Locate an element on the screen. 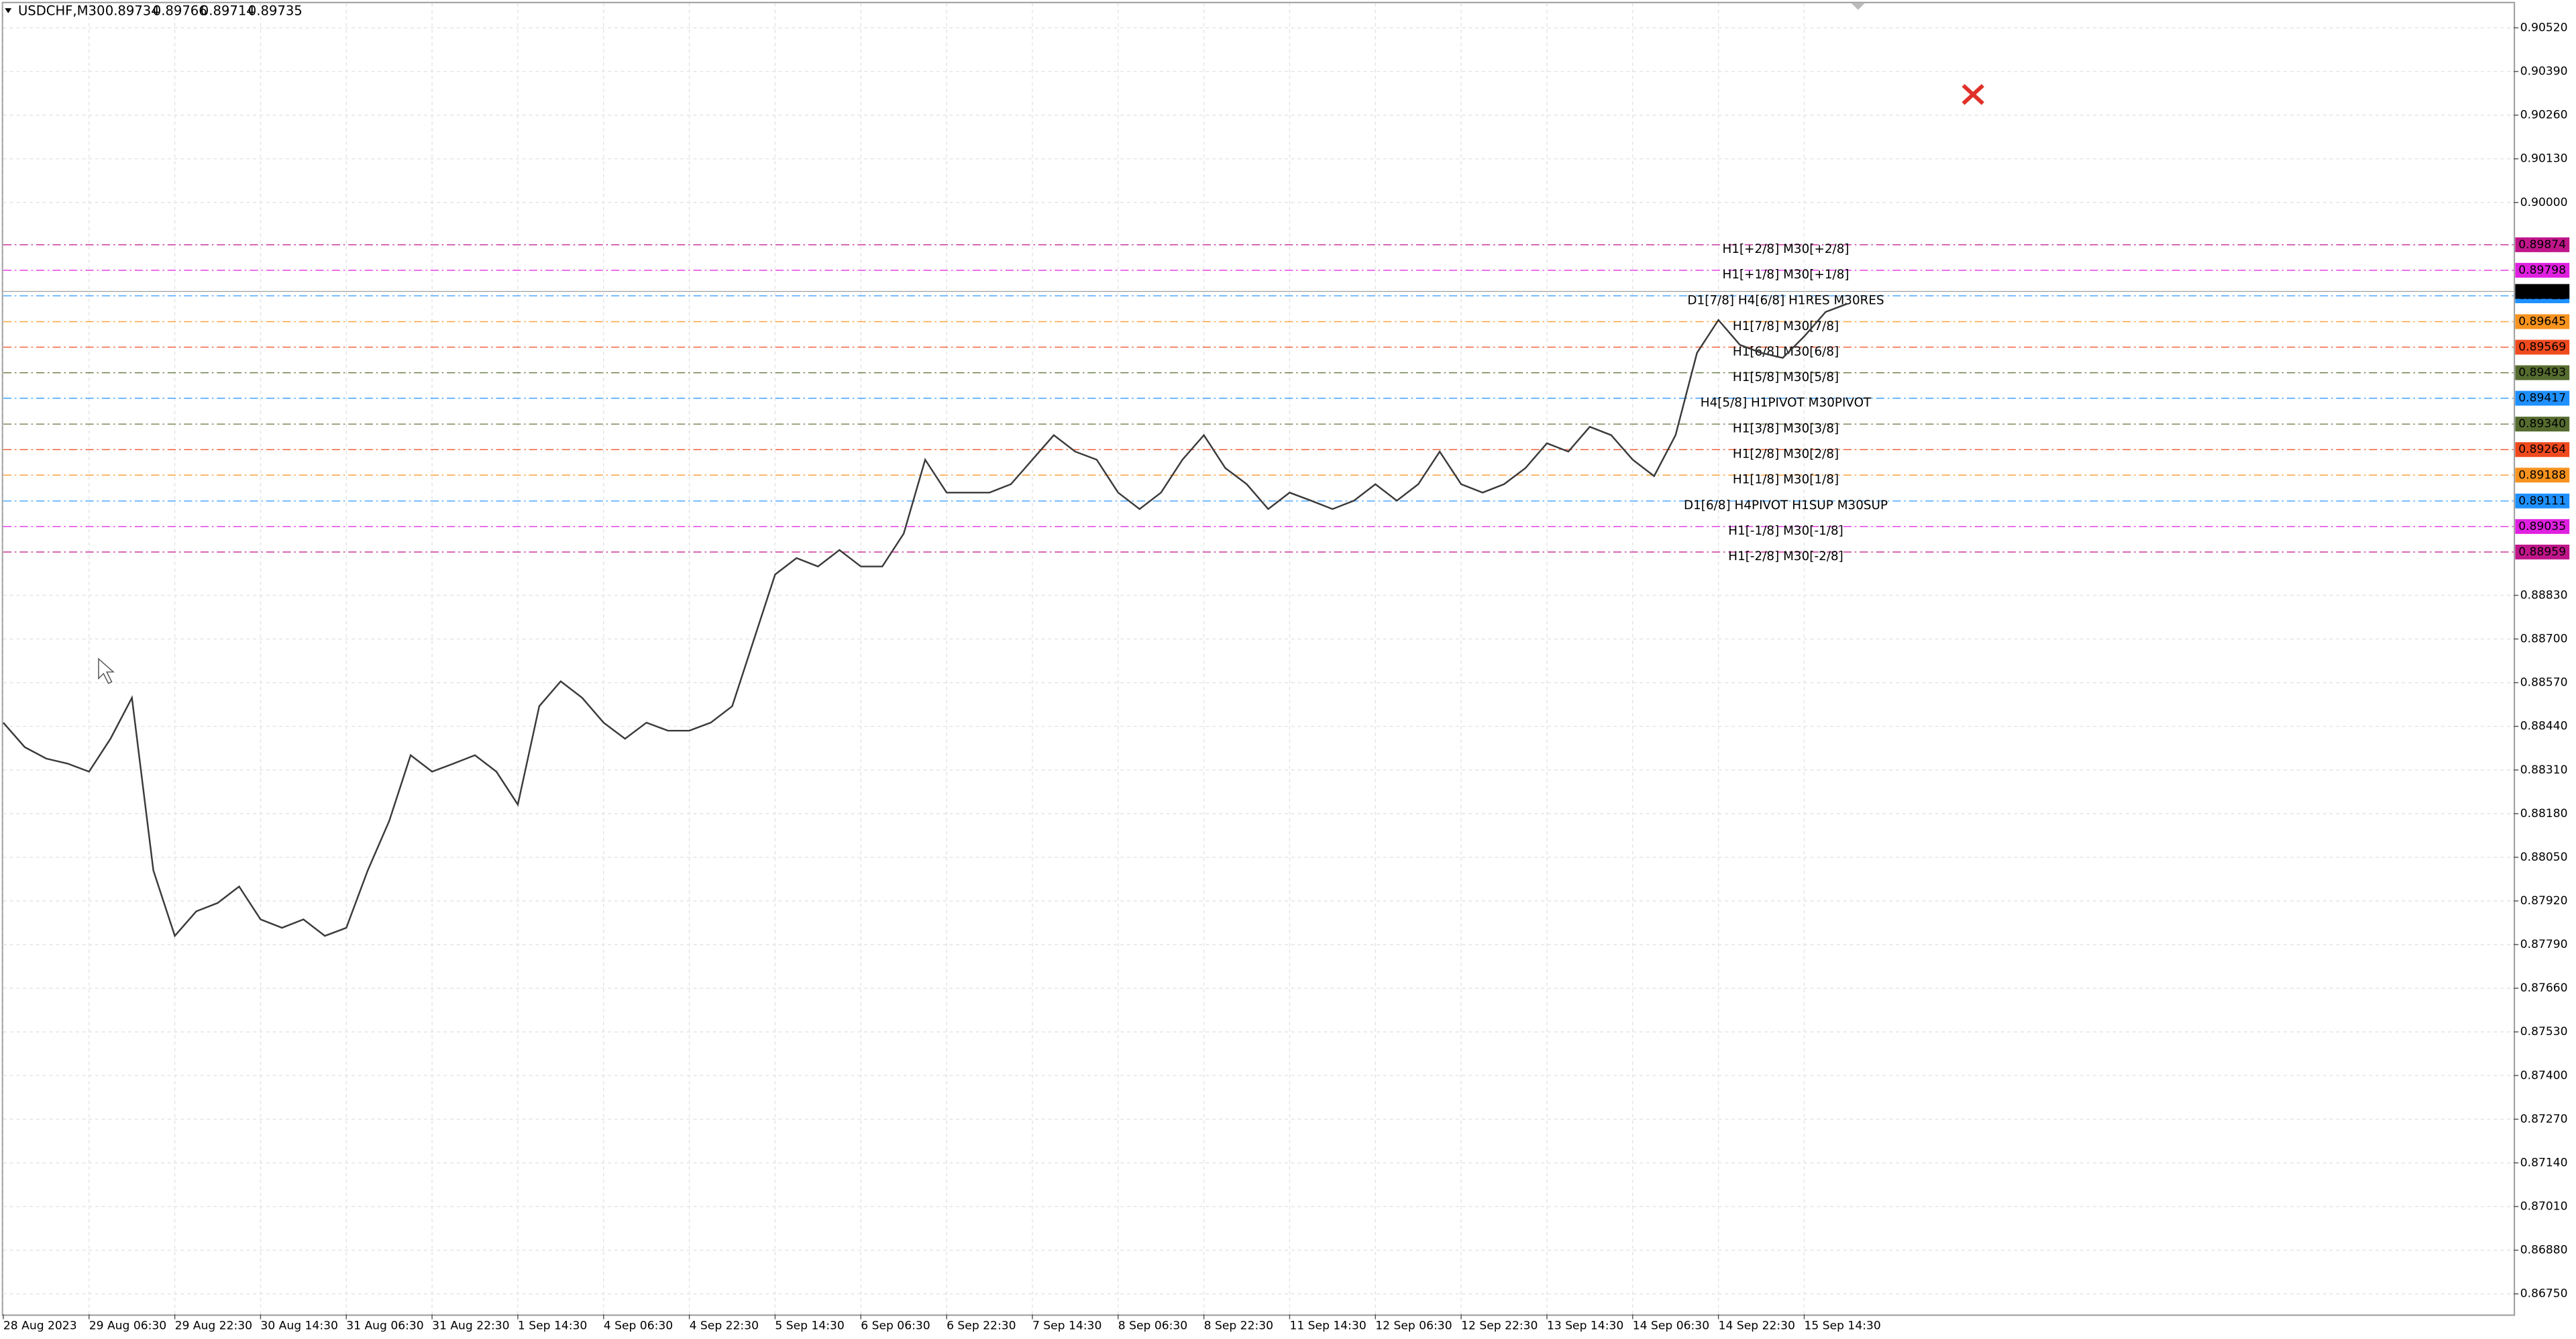  level-name: H1[5/8] M30[5/8] is located at coordinates (1786, 377).